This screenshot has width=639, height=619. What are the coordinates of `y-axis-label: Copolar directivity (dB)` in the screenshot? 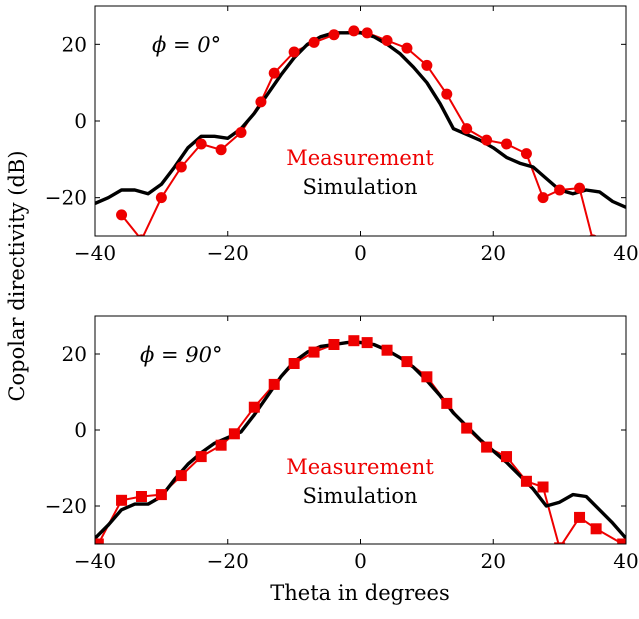 It's located at (17, 275).